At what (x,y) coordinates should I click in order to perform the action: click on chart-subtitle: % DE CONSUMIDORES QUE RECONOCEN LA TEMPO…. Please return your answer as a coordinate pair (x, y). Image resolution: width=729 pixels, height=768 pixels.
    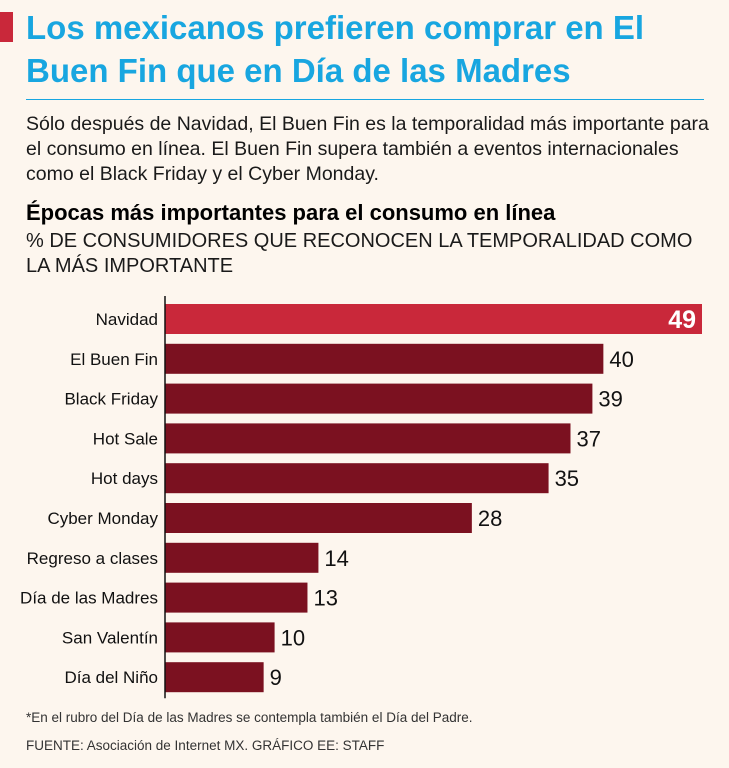
    Looking at the image, I should click on (359, 253).